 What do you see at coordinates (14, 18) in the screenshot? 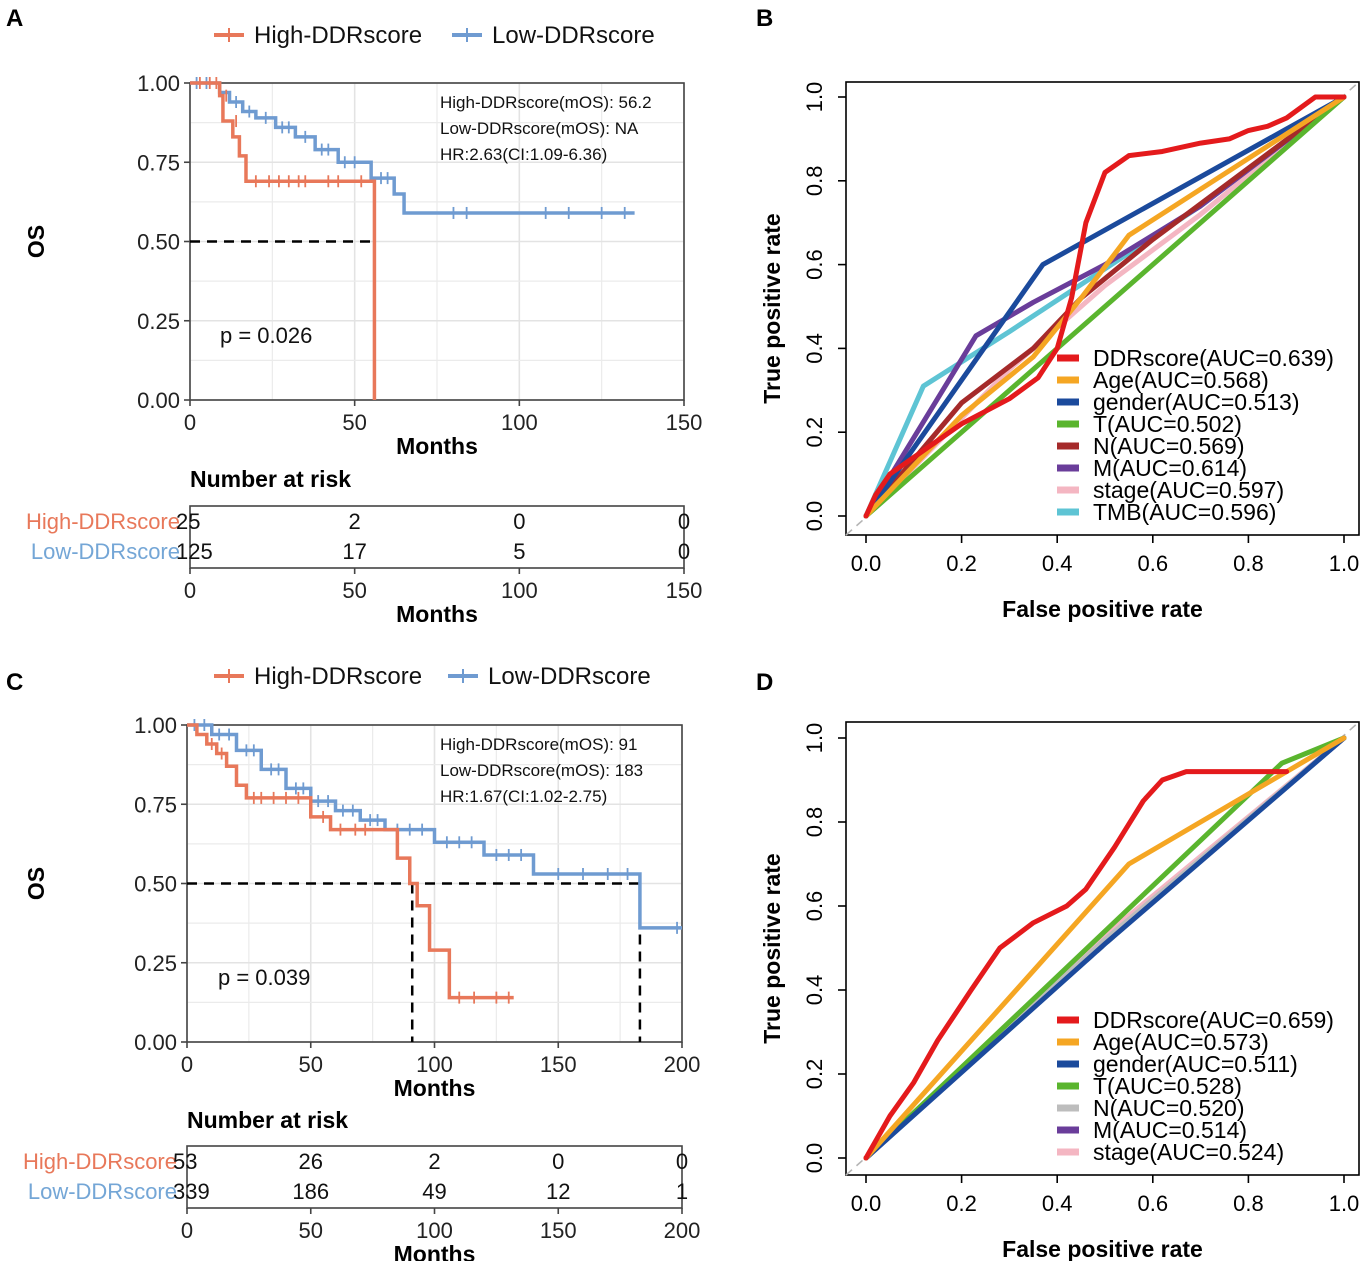
I see `panel-label-a: A` at bounding box center [14, 18].